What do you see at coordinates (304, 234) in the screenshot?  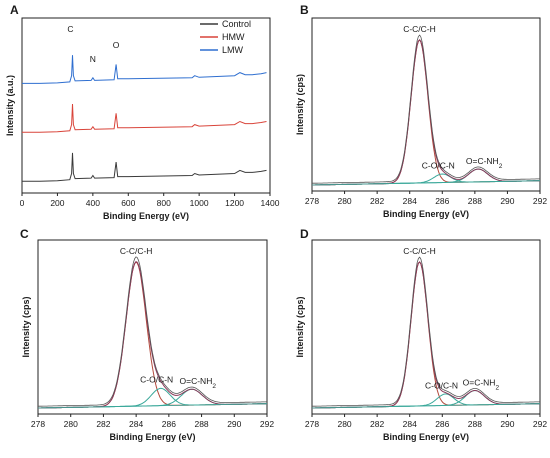 I see `panel-letter: D` at bounding box center [304, 234].